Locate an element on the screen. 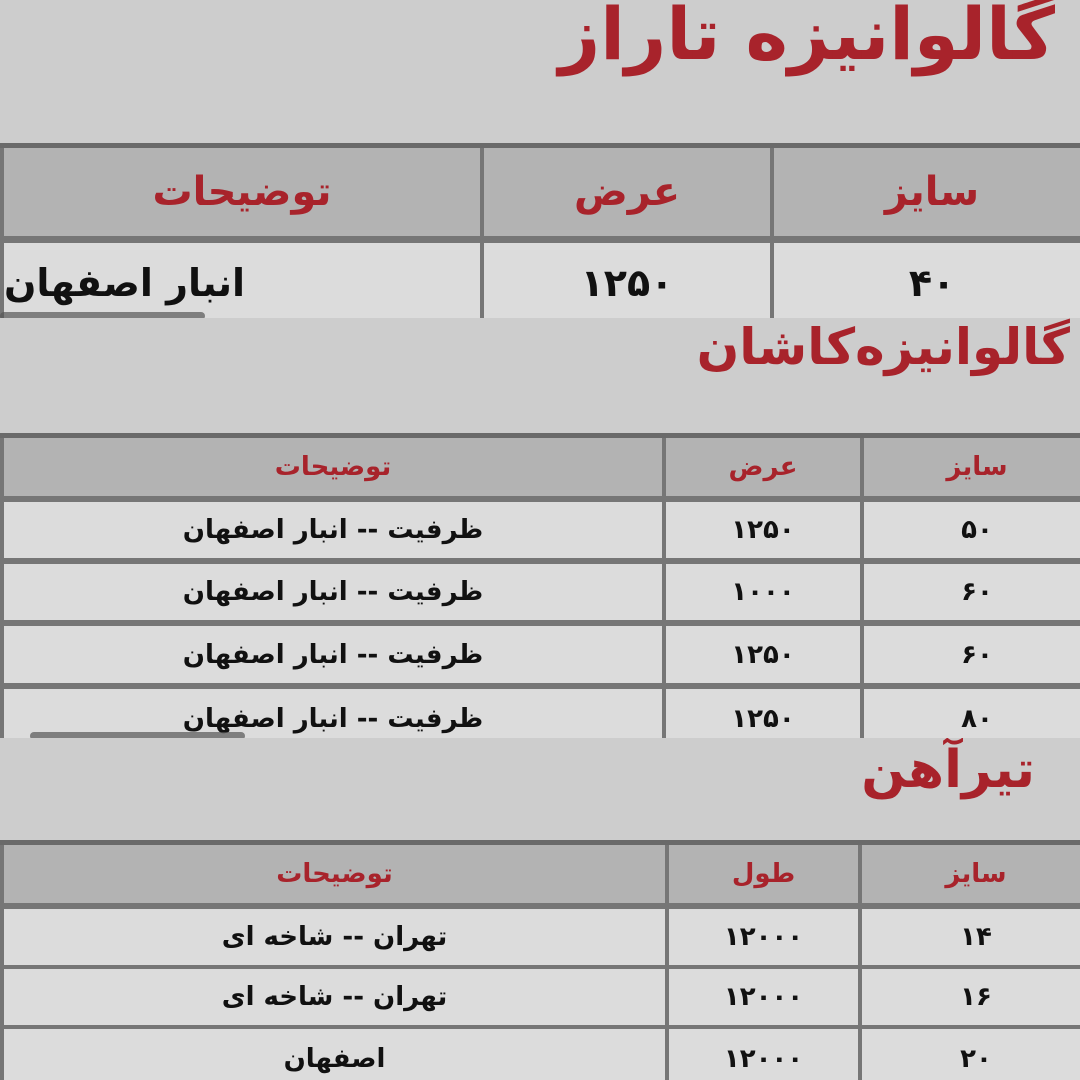 This screenshot has height=1080, width=1080. table-cell: ۱۶ is located at coordinates (971, 997).